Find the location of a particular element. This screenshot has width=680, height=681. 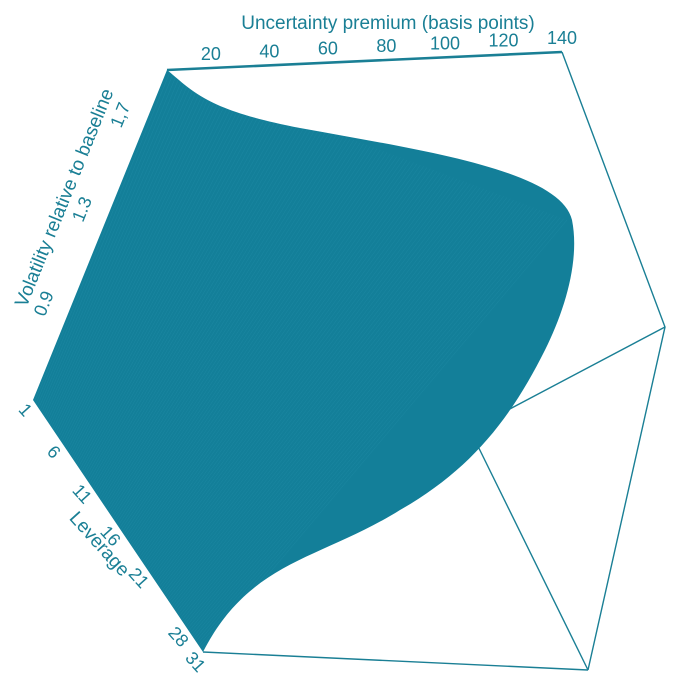

box-top-edge is located at coordinates (364, 61).